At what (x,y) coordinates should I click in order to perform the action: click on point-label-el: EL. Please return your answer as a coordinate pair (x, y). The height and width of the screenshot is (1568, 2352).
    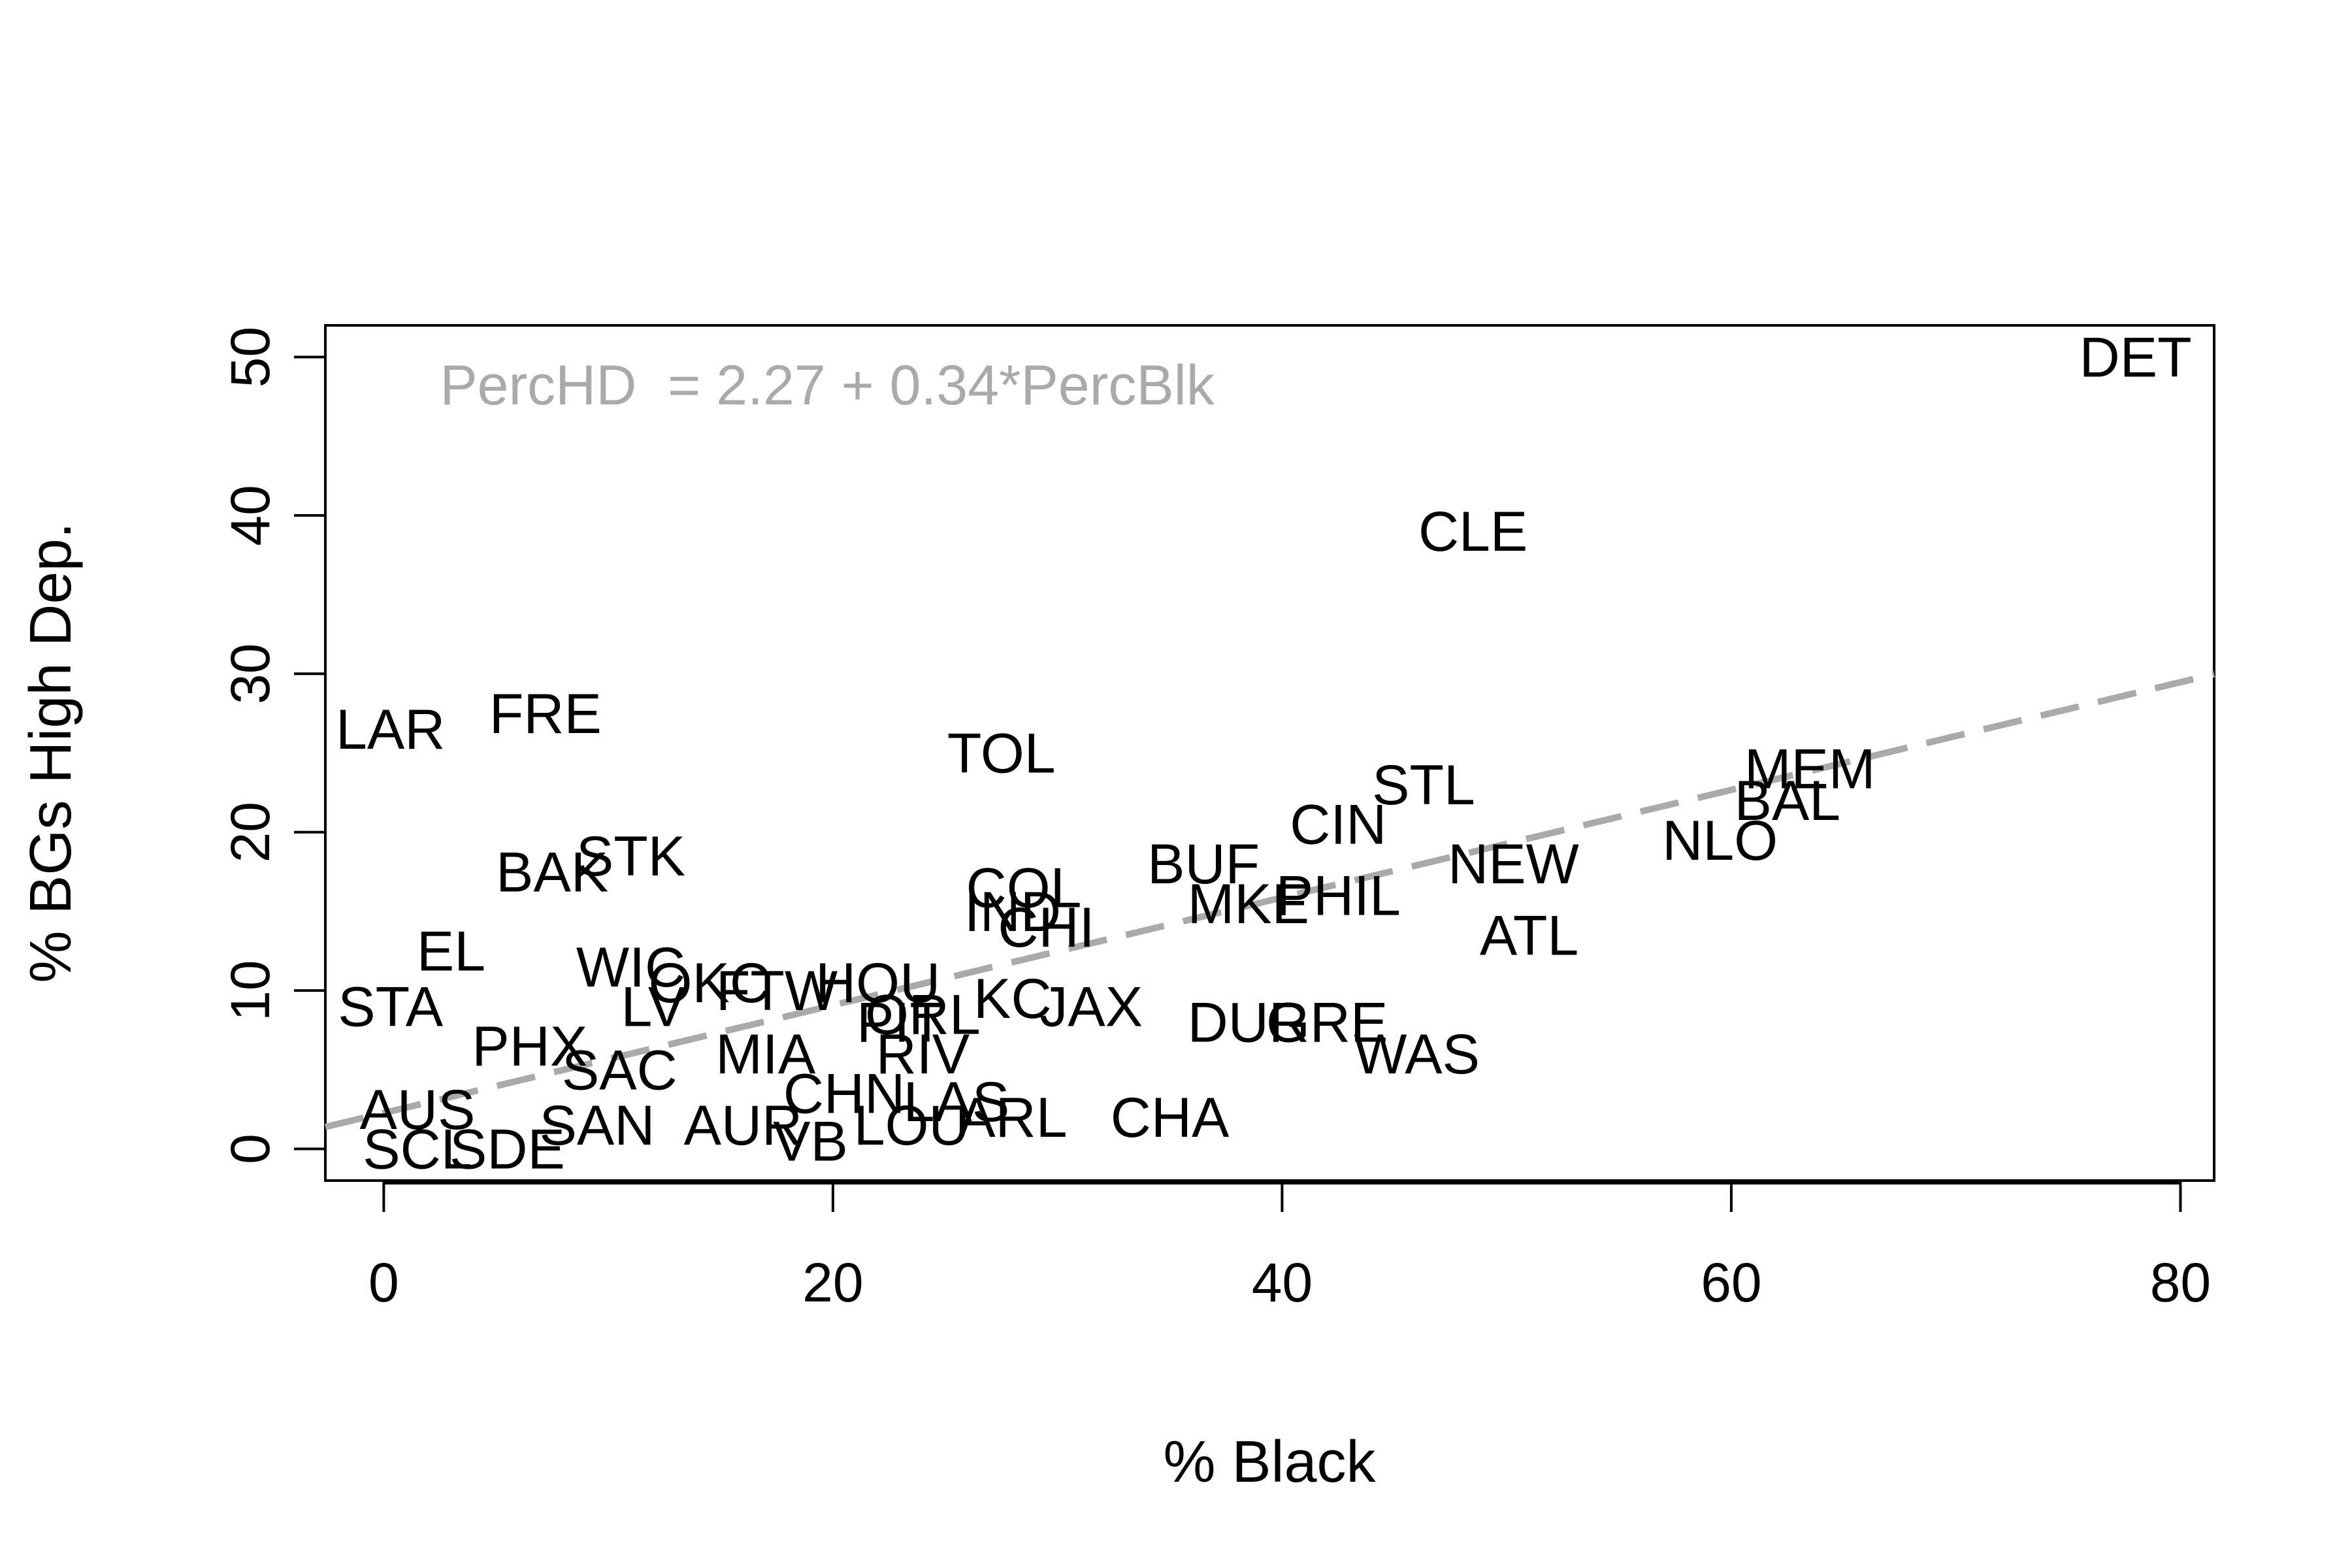
    Looking at the image, I should click on (451, 952).